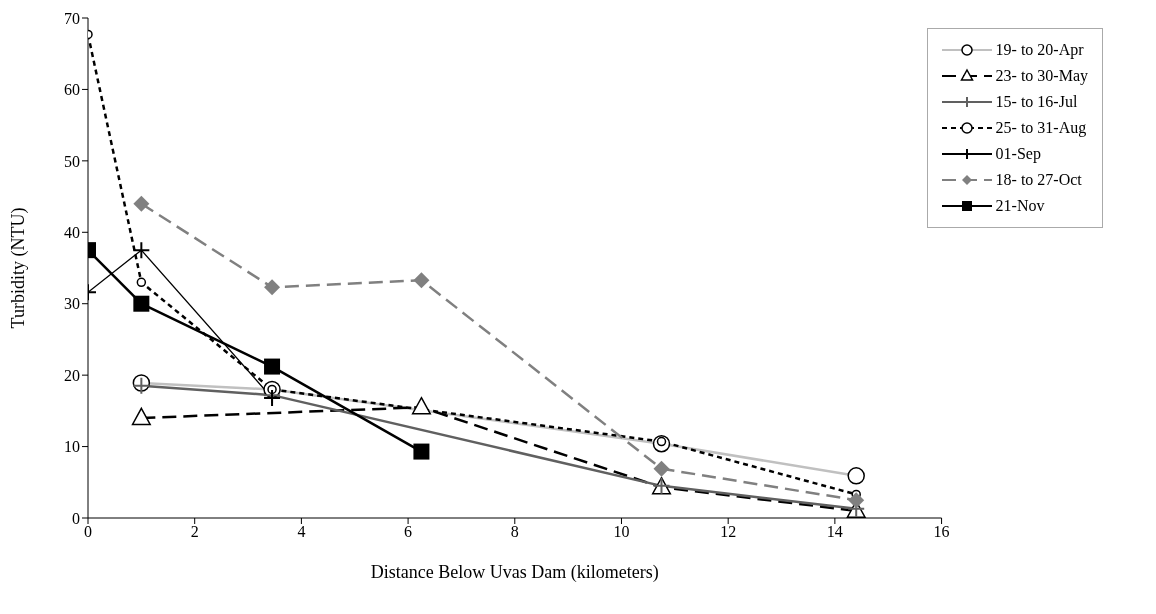 This screenshot has width=1156, height=614. I want to click on x-tick-label: 10, so click(621, 532).